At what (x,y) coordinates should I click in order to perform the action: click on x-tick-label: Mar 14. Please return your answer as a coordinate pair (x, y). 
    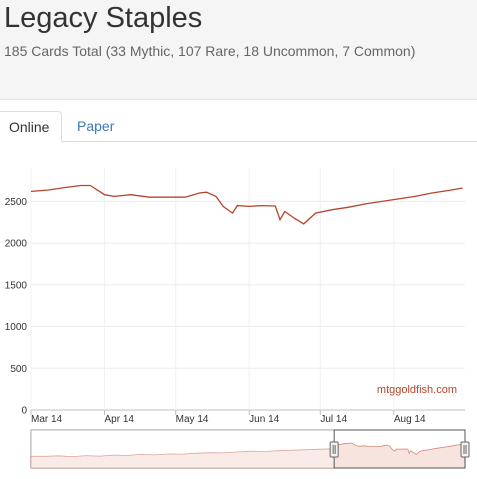
    Looking at the image, I should click on (47, 419).